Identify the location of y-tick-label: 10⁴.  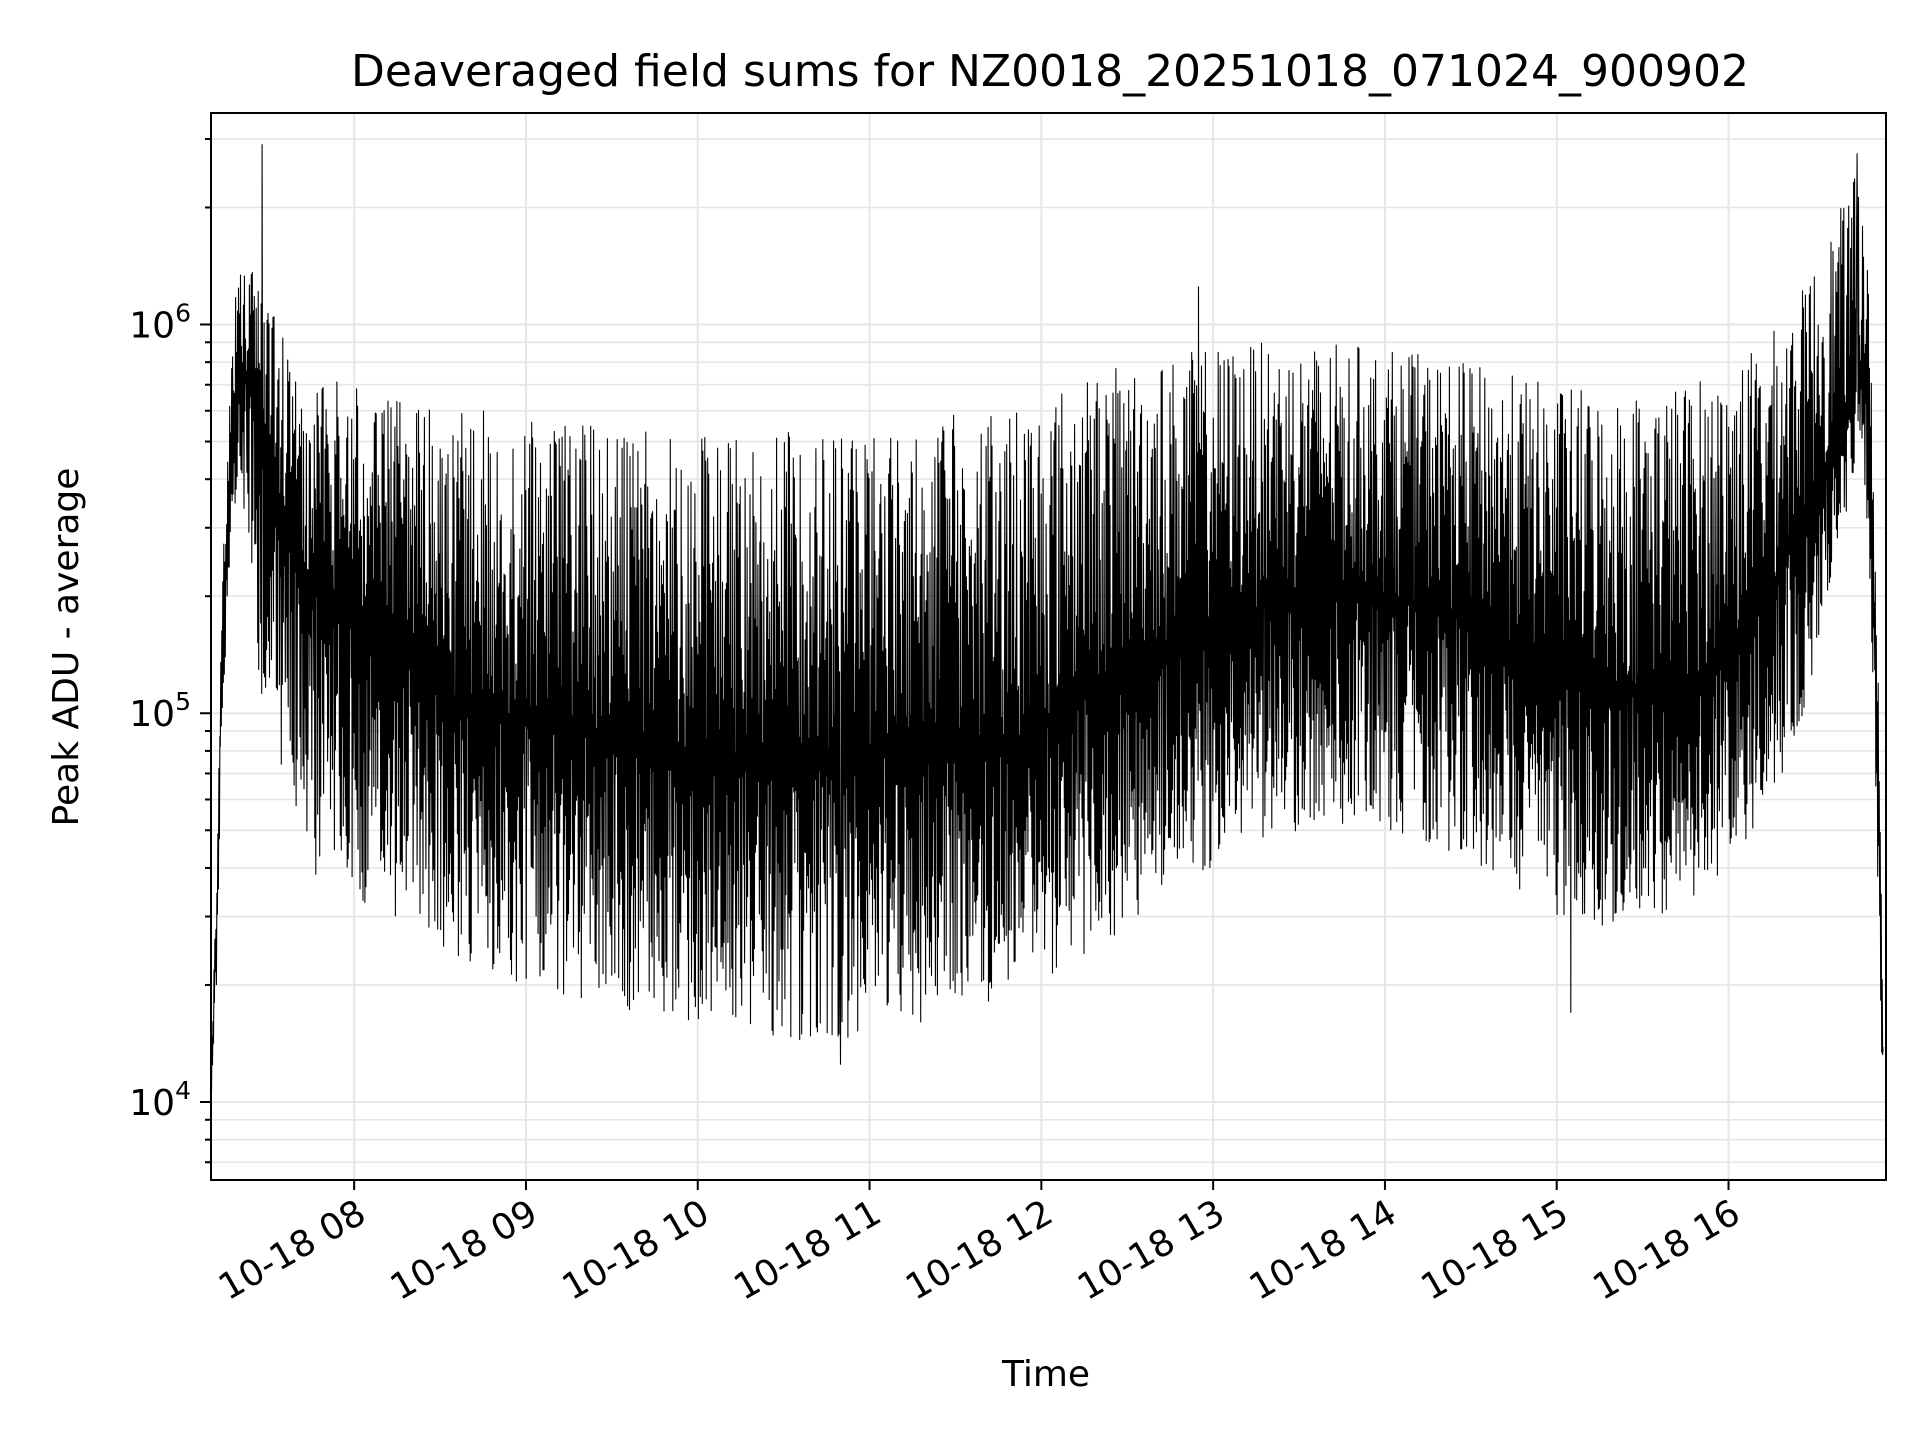
(160, 1100).